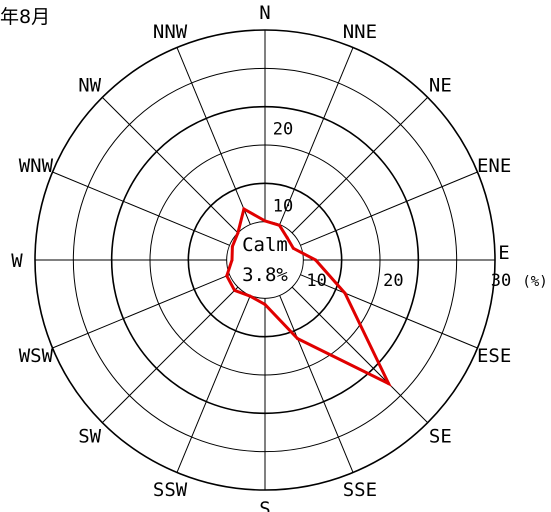 This screenshot has height=512, width=551. What do you see at coordinates (494, 166) in the screenshot?
I see `direction-label-ene: ENE` at bounding box center [494, 166].